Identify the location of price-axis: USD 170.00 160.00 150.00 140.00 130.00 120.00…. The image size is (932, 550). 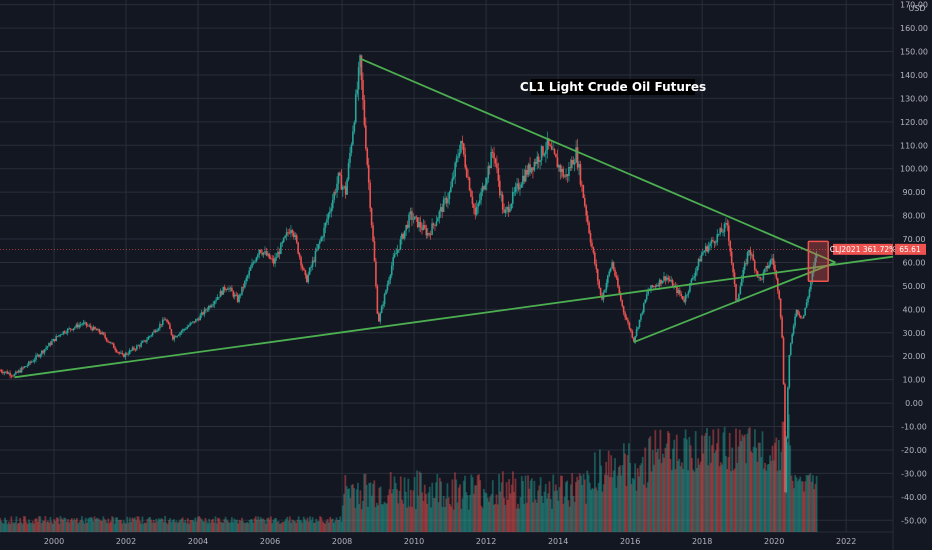
(914, 263).